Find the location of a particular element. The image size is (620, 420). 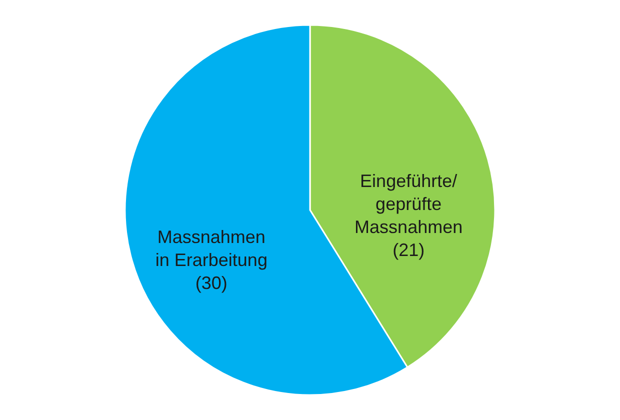

data-label: (30) is located at coordinates (211, 283).